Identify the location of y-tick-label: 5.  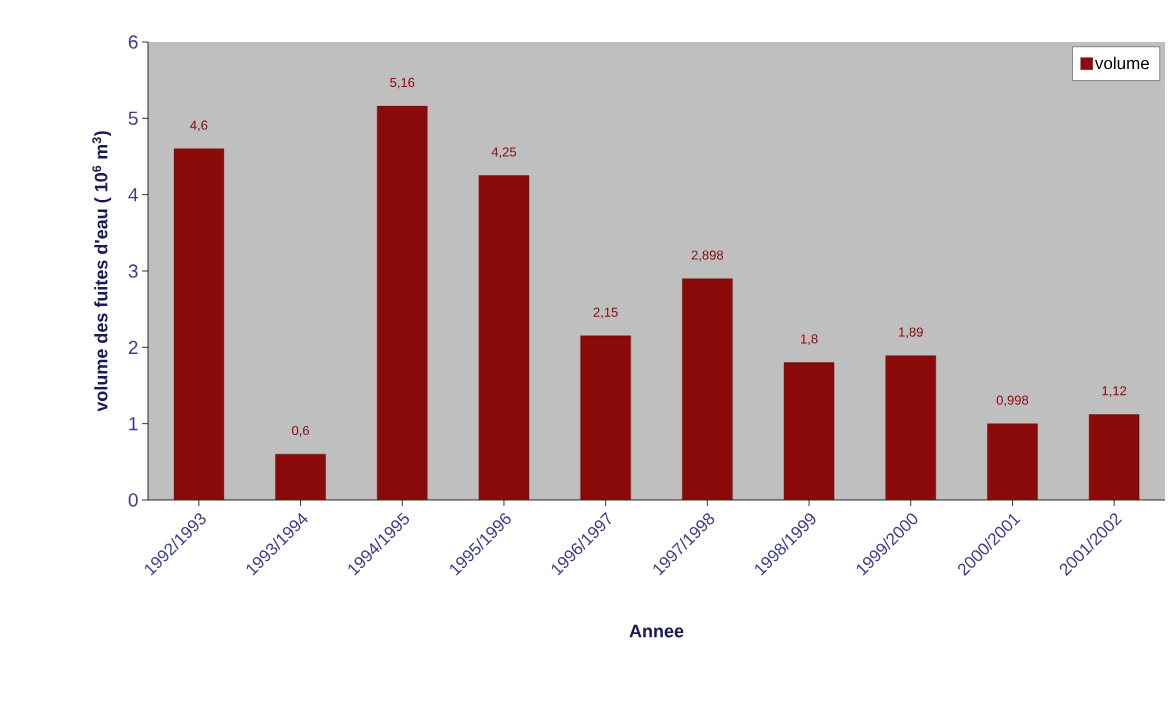
(133, 118).